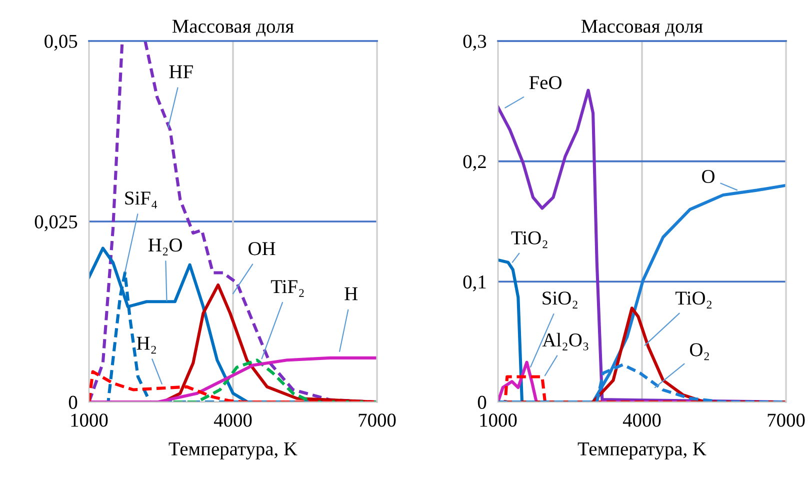 This screenshot has height=482, width=812. Describe the element at coordinates (708, 177) in the screenshot. I see `series-label: O` at that location.